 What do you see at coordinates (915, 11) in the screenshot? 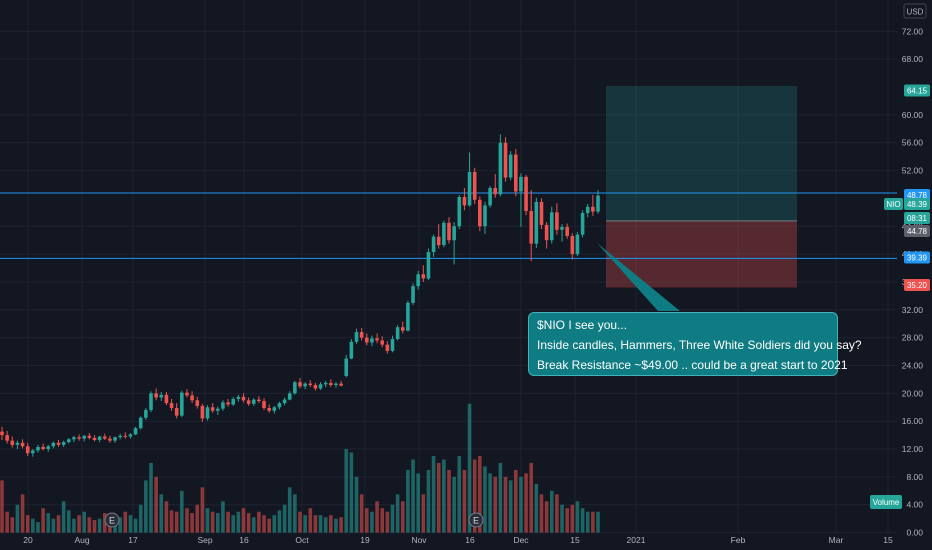
I see `currency-badge` at bounding box center [915, 11].